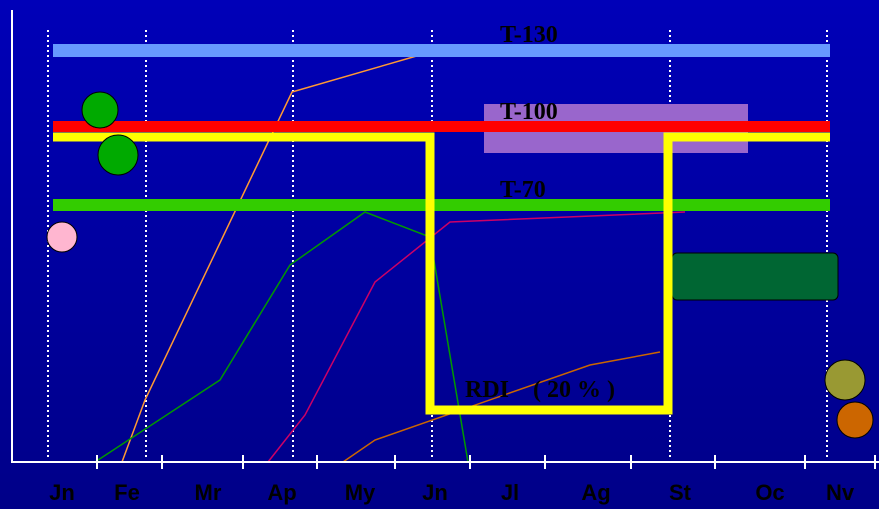 This screenshot has width=879, height=509. Describe the element at coordinates (840, 492) in the screenshot. I see `month-label: Nv` at that location.